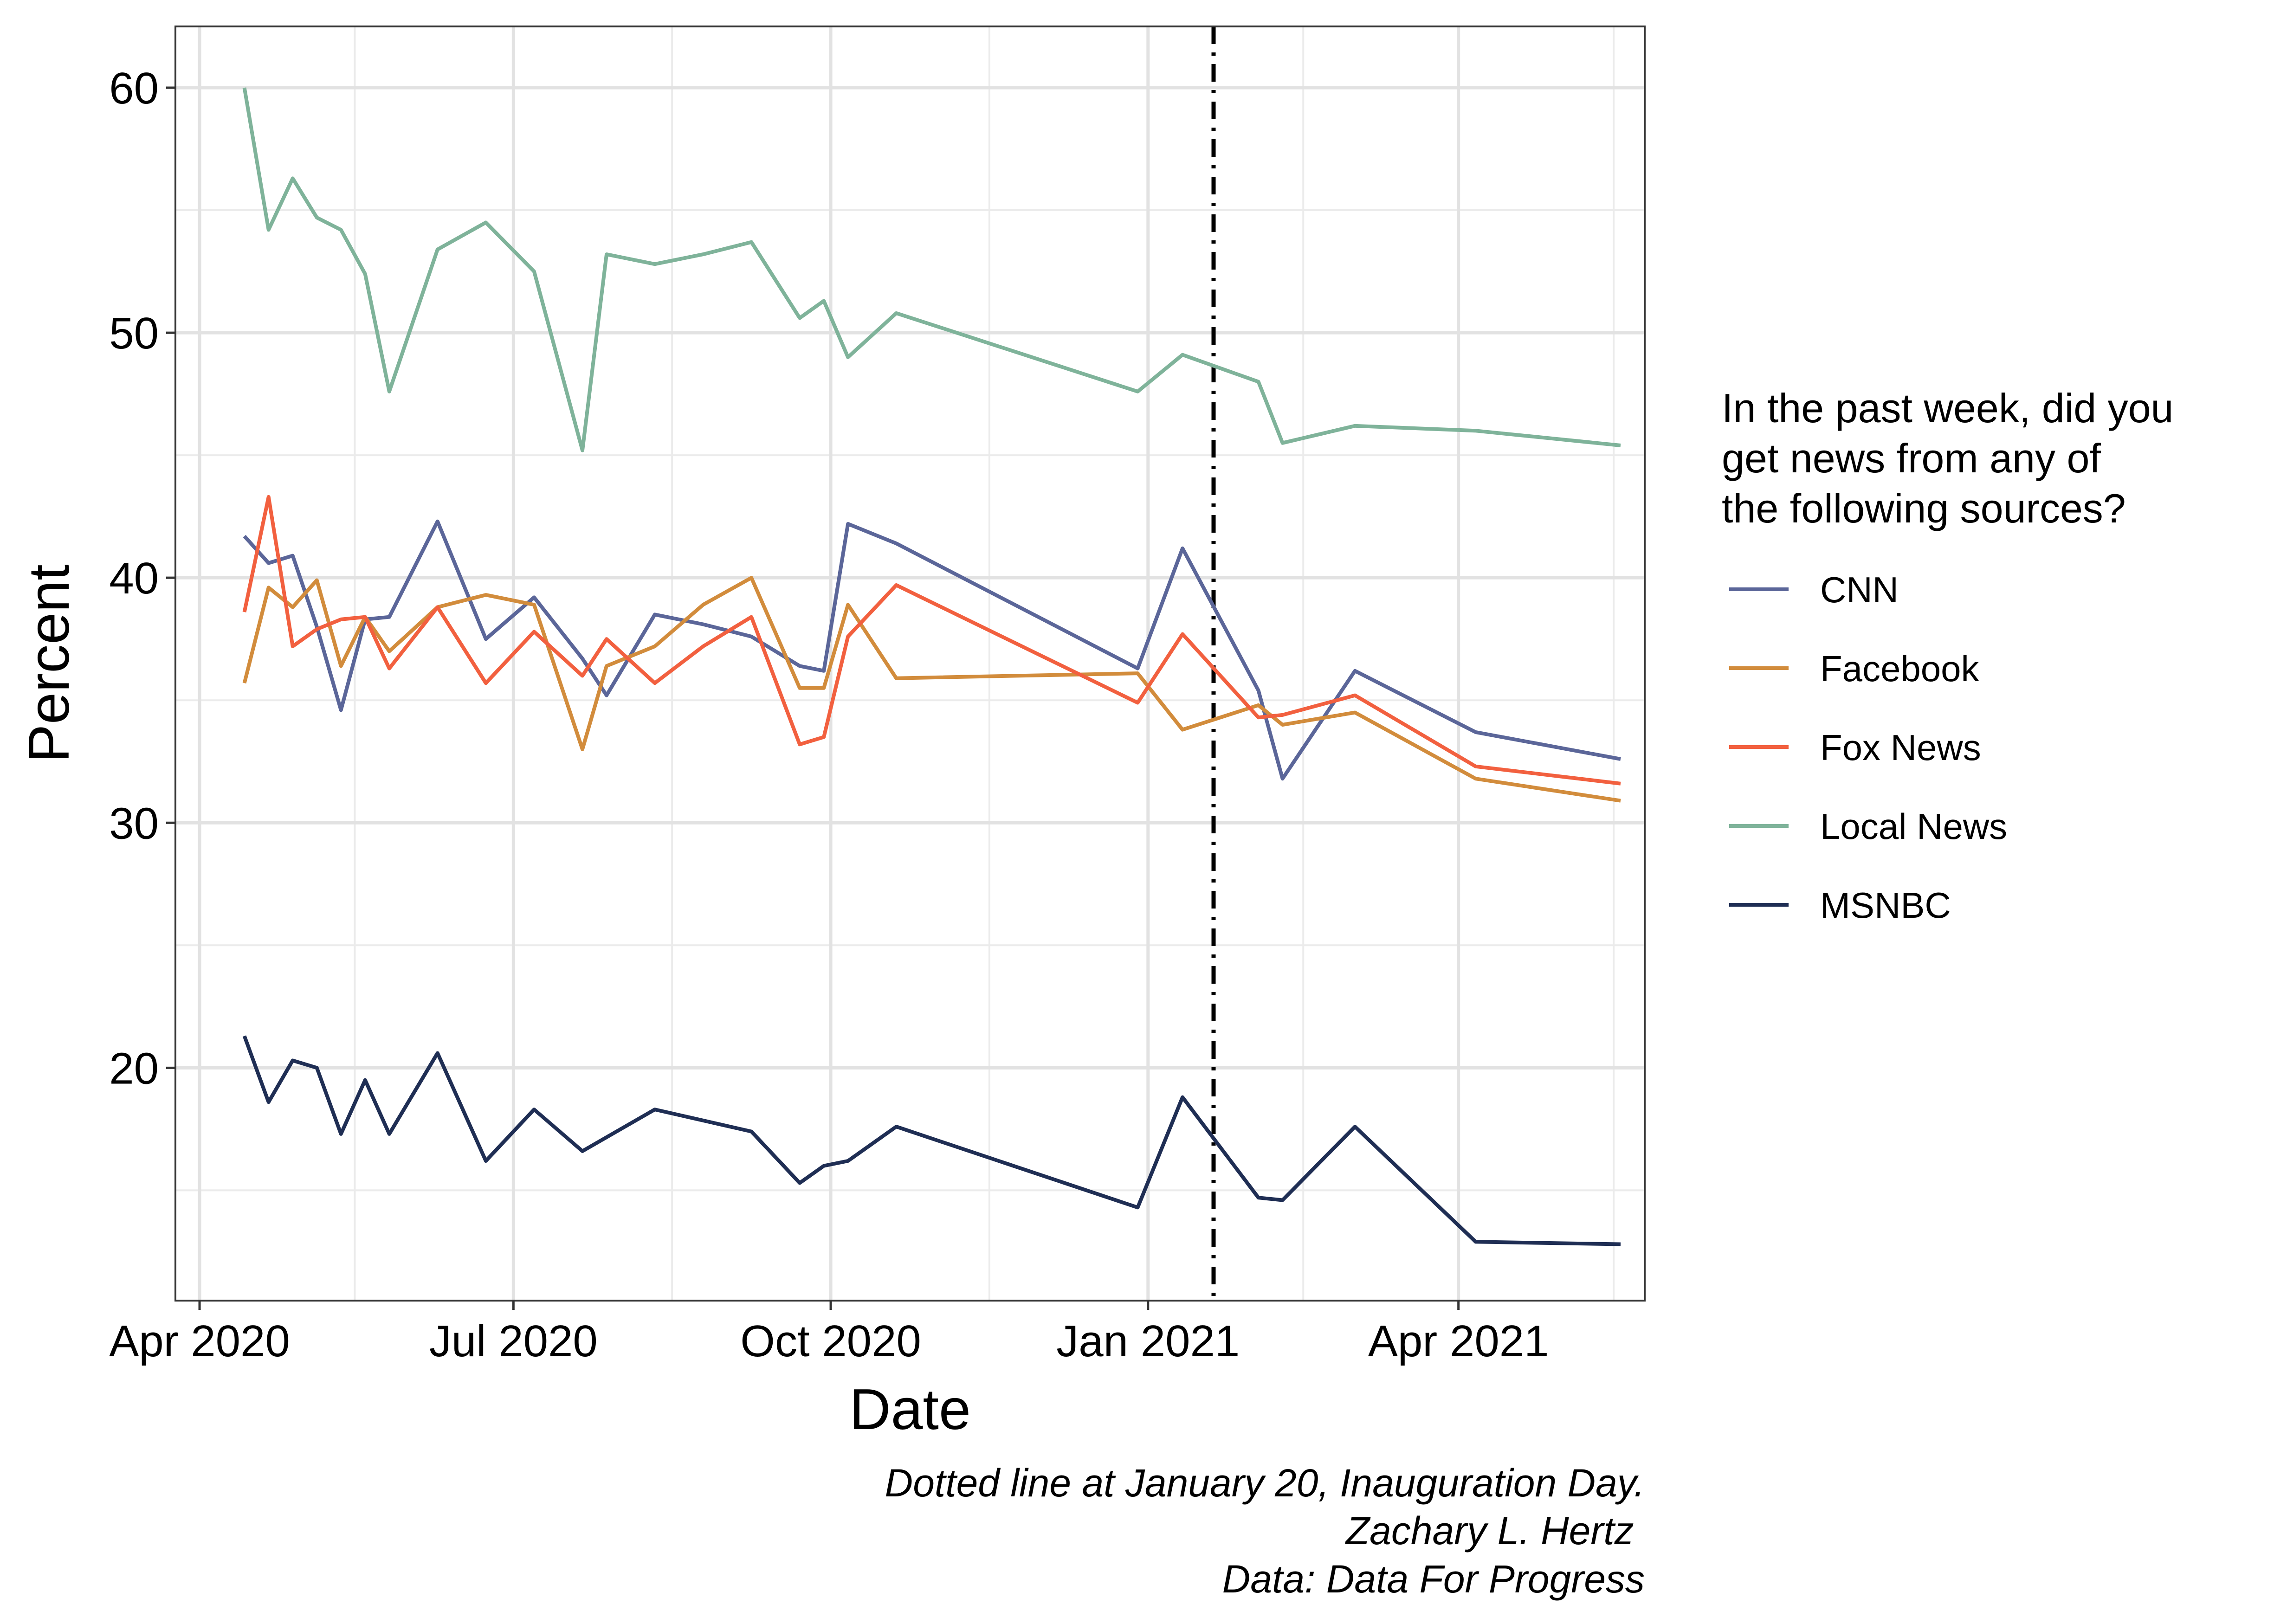  What do you see at coordinates (134, 579) in the screenshot?
I see `y-tick-label: 40` at bounding box center [134, 579].